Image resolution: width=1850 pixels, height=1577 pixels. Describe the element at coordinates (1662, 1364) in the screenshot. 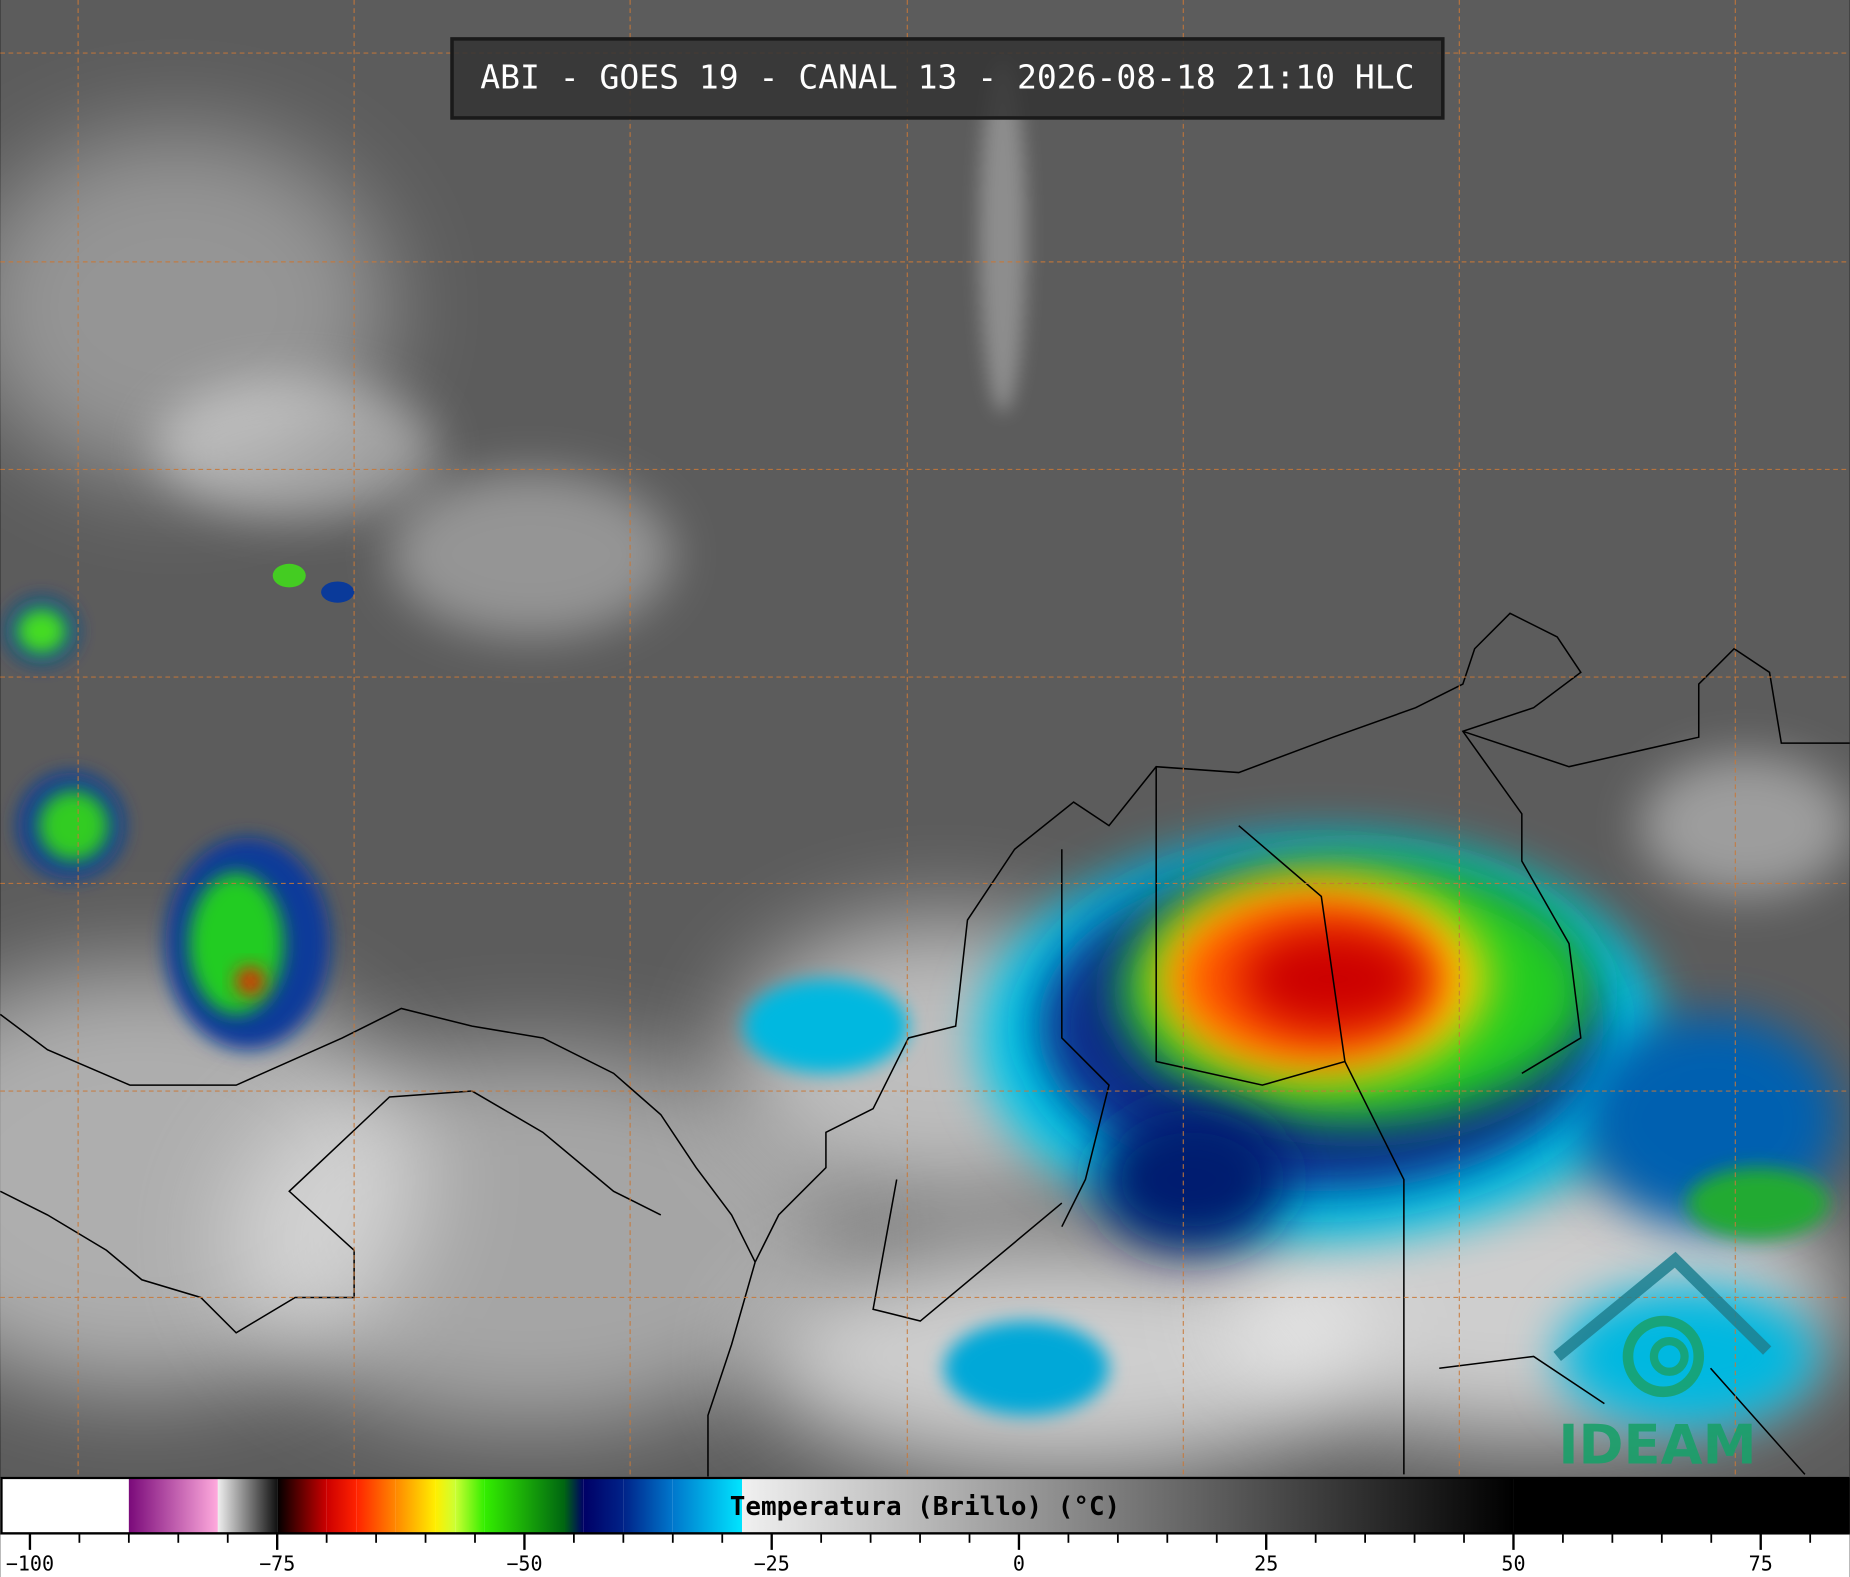

I see `logo: IDEAM` at that location.